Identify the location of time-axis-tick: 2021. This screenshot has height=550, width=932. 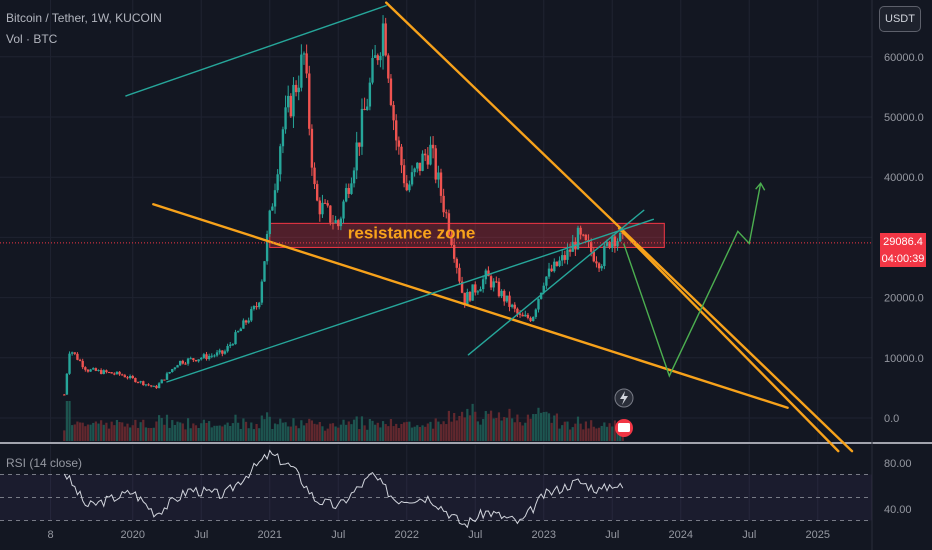
(270, 535).